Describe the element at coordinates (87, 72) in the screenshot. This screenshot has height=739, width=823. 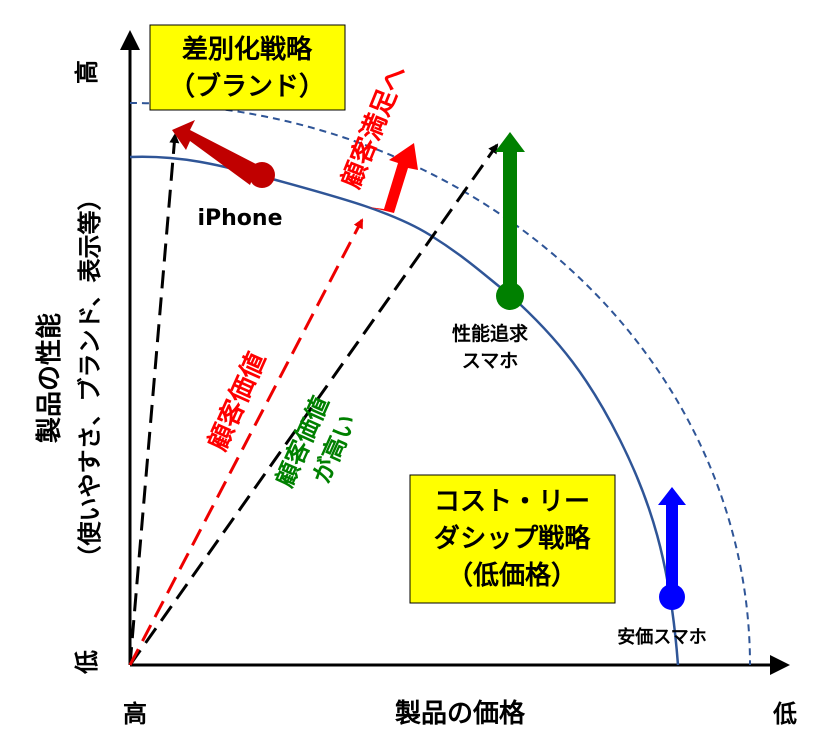
I see `y-high: 高` at that location.